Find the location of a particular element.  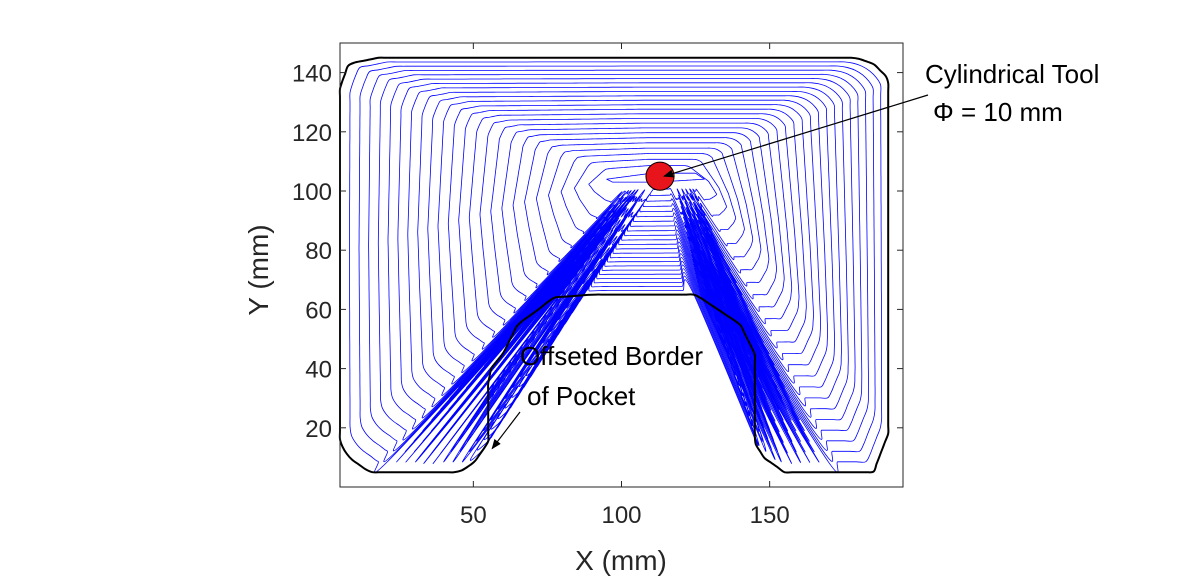

tool-annotation-arrow is located at coordinates (796, 136).